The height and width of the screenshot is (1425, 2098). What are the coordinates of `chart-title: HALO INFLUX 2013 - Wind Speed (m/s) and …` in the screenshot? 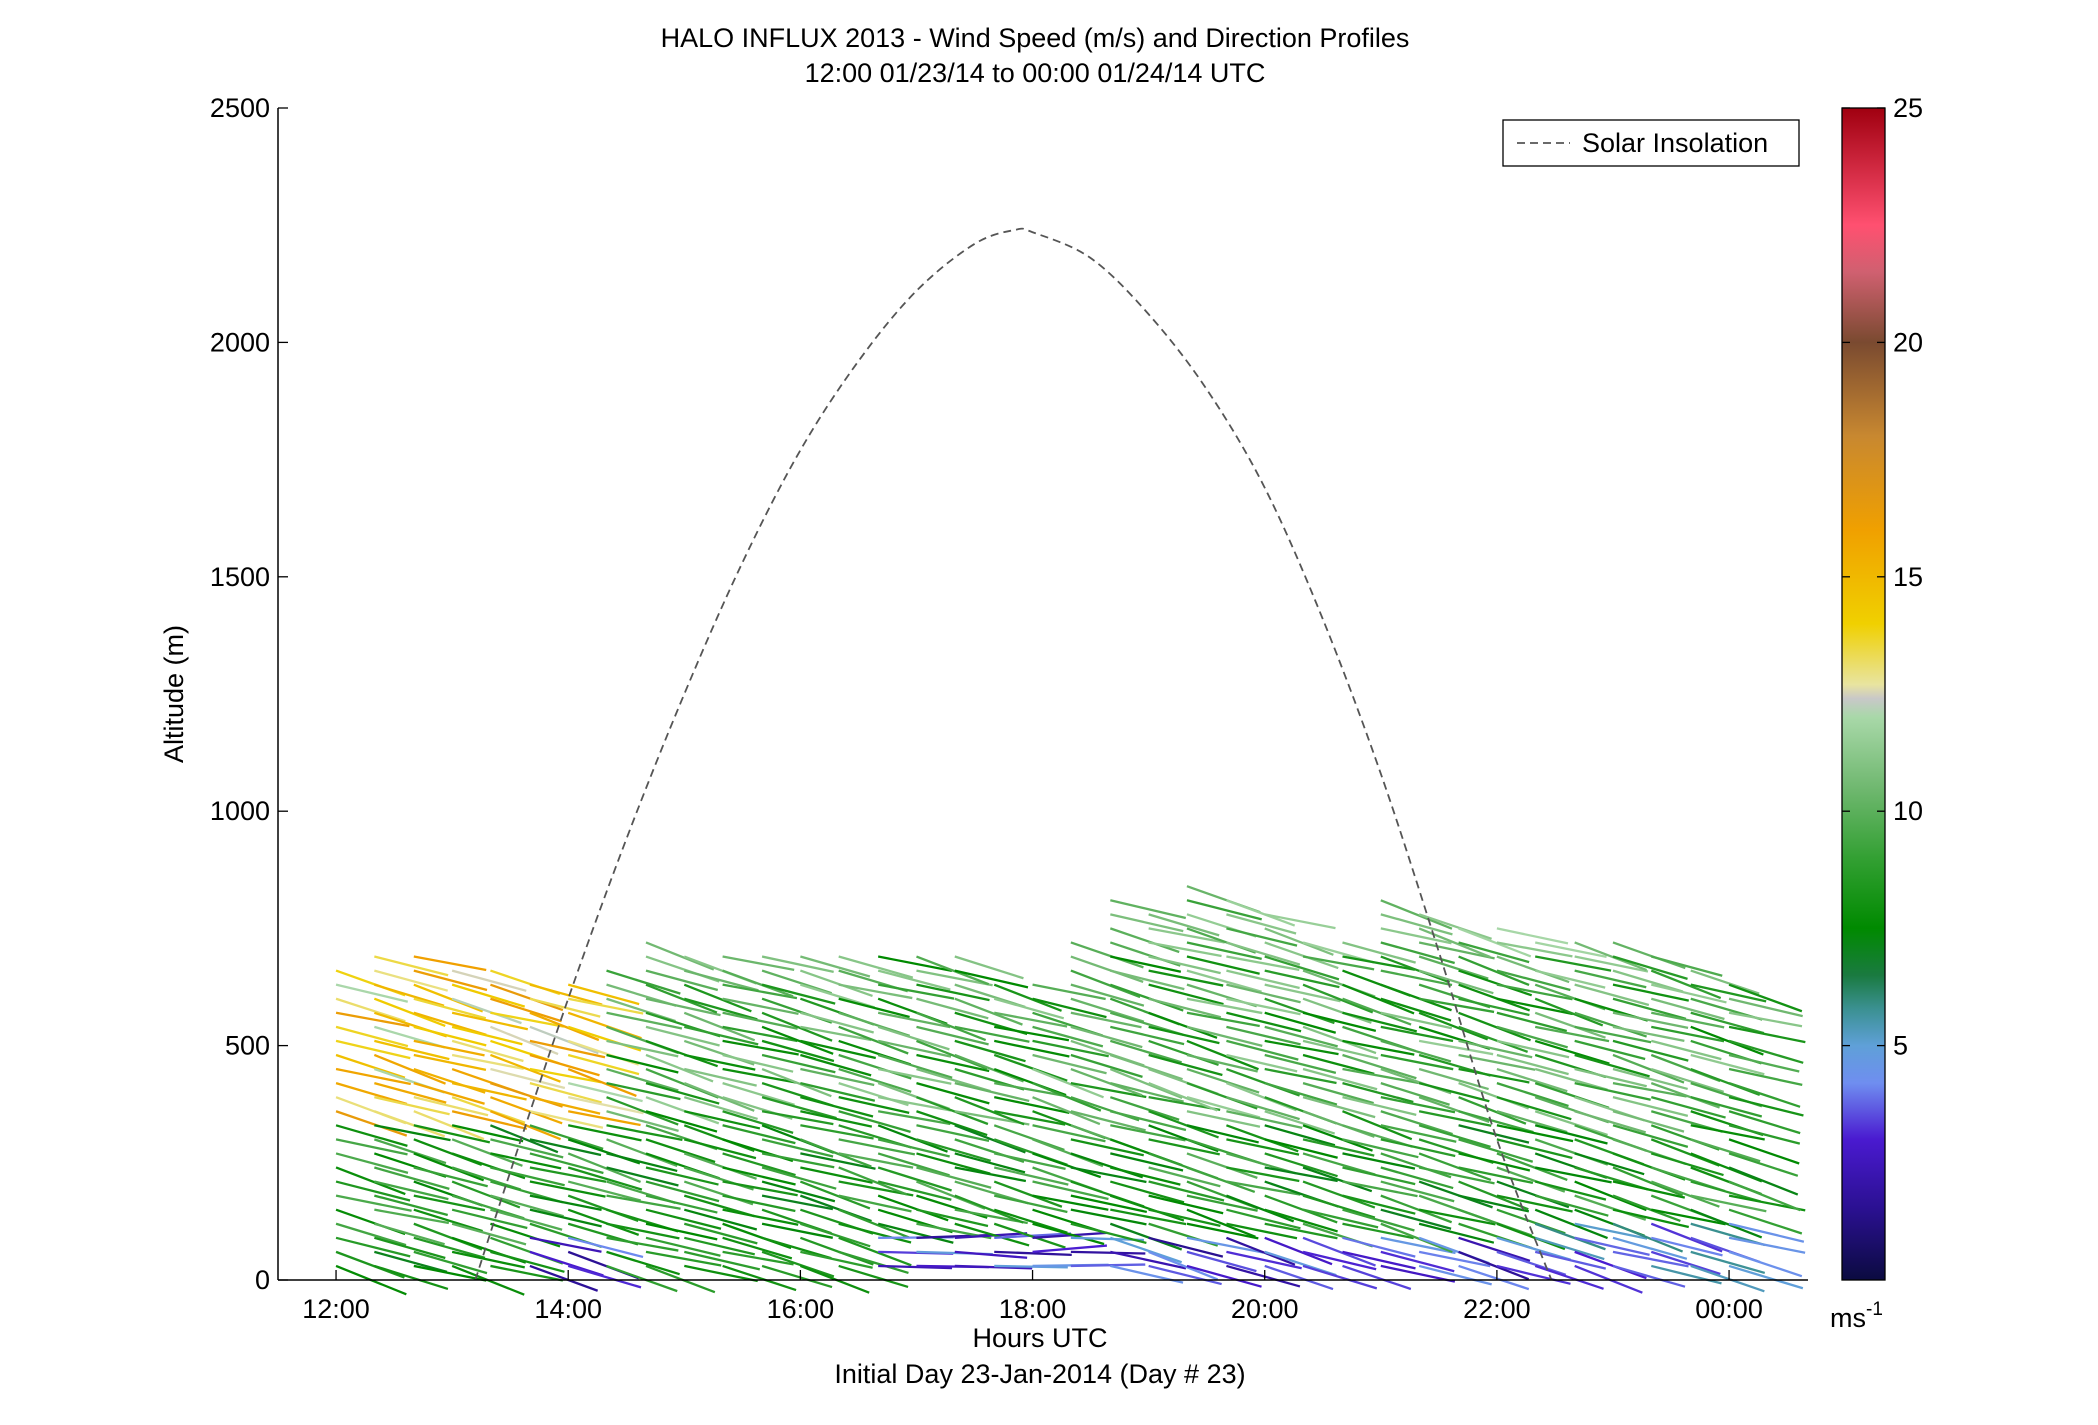 It's located at (1035, 38).